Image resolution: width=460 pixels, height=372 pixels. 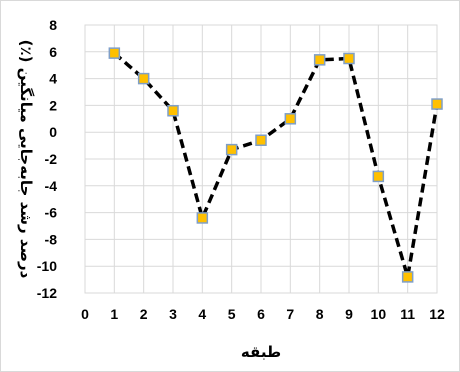 What do you see at coordinates (144, 314) in the screenshot?
I see `x-tick-label: 2` at bounding box center [144, 314].